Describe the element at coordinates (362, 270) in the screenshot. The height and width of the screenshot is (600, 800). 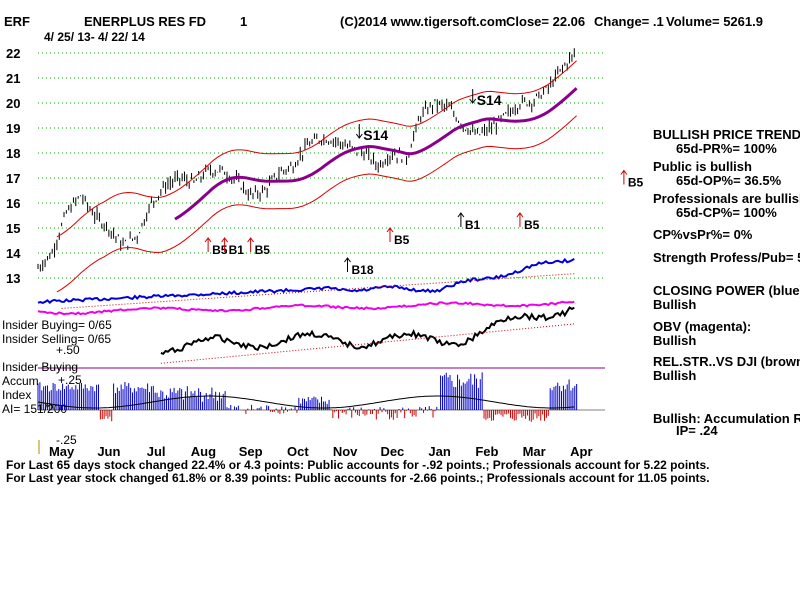
I see `signal-label: B18` at that location.